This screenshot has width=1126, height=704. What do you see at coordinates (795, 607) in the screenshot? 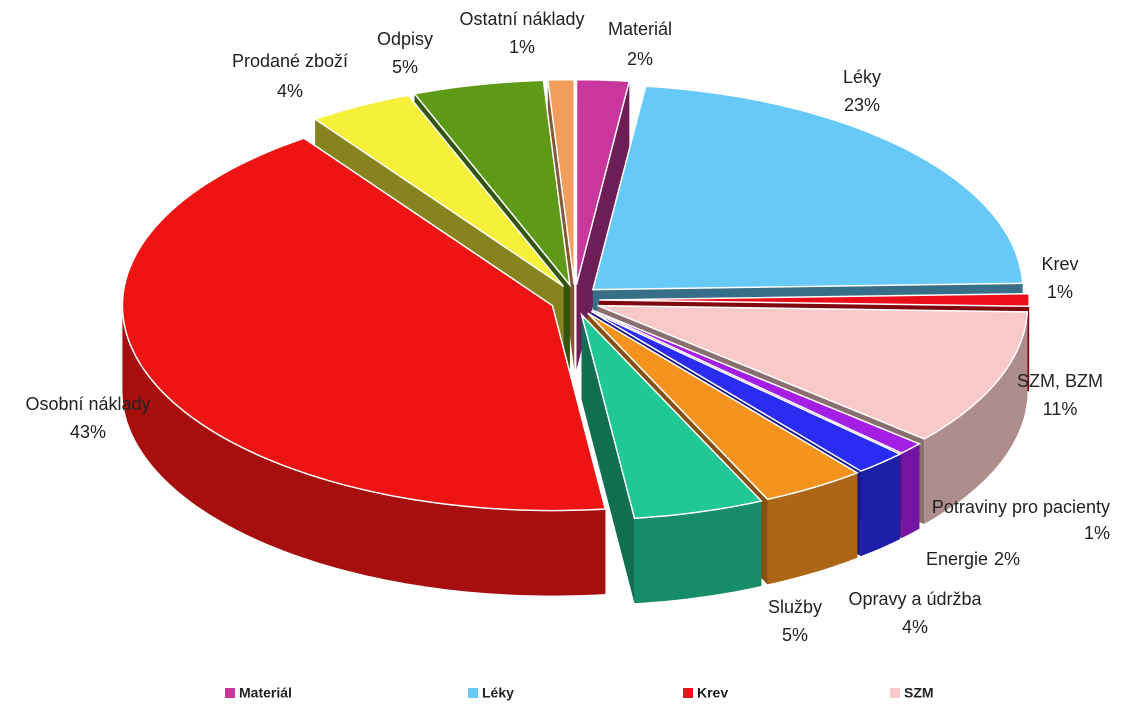
I see `slice-name: Služby` at bounding box center [795, 607].